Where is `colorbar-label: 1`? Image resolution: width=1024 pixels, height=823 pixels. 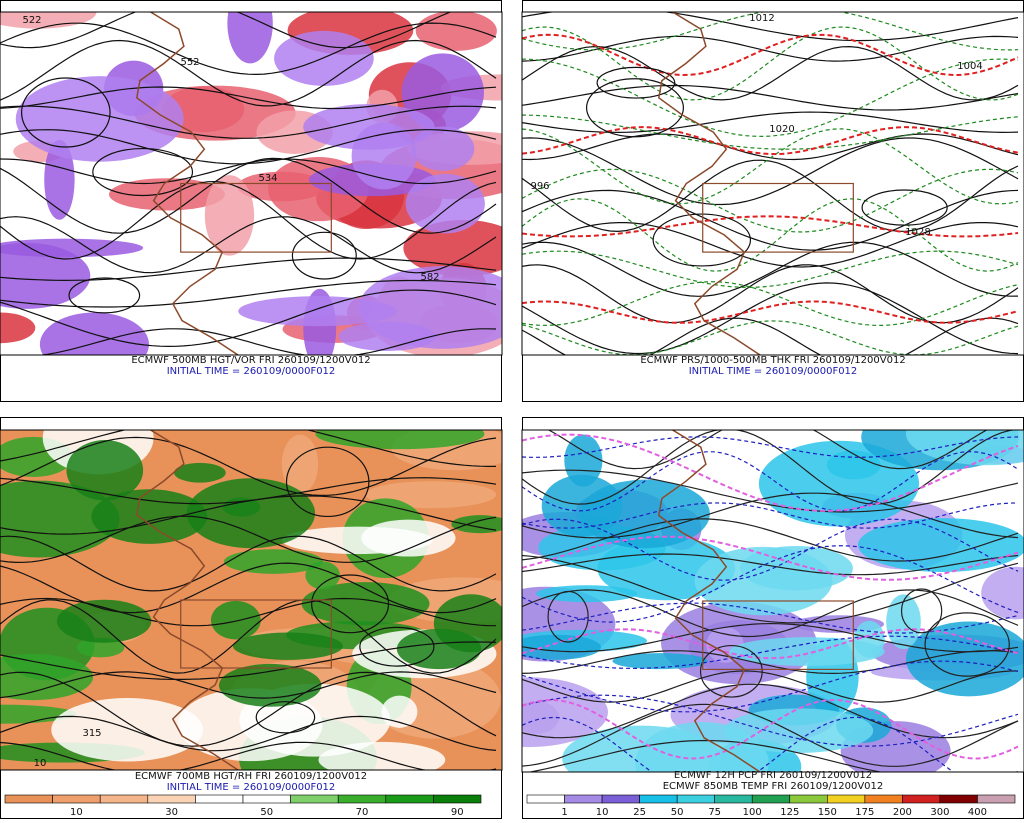
colorbar-label: 1 is located at coordinates (564, 812).